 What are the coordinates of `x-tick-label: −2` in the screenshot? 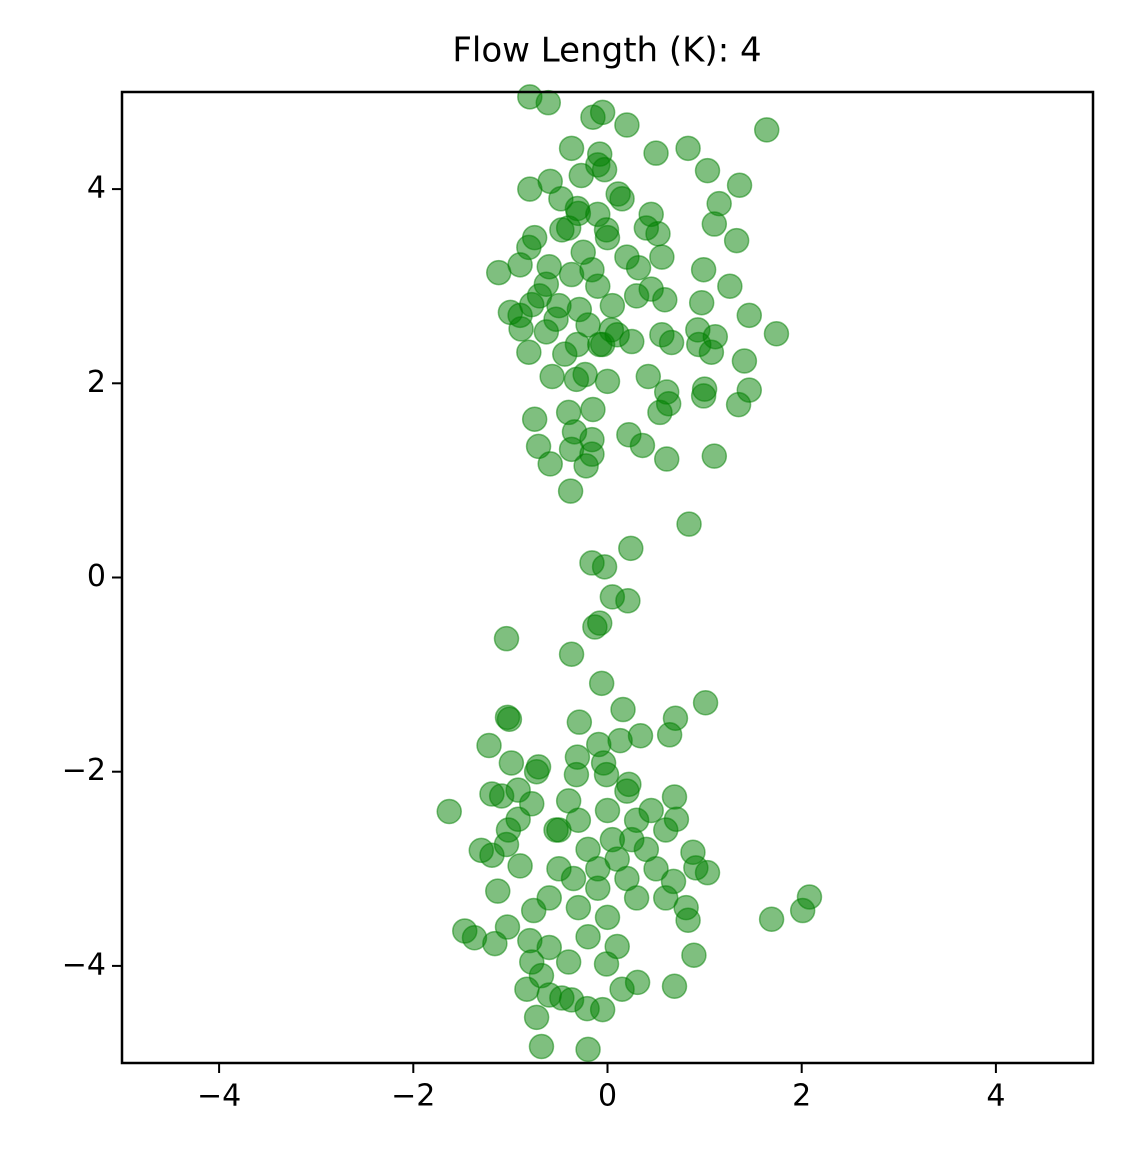 It's located at (413, 1096).